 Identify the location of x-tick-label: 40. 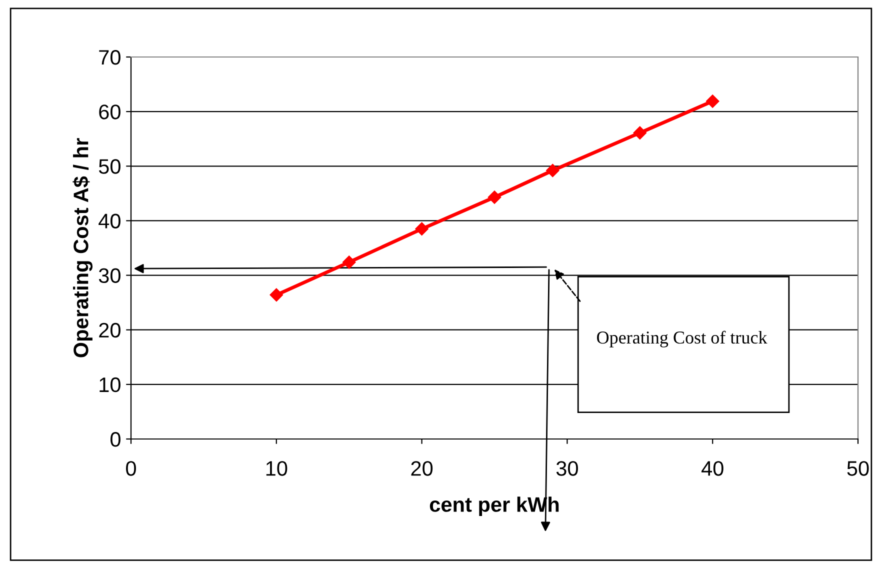
(712, 468).